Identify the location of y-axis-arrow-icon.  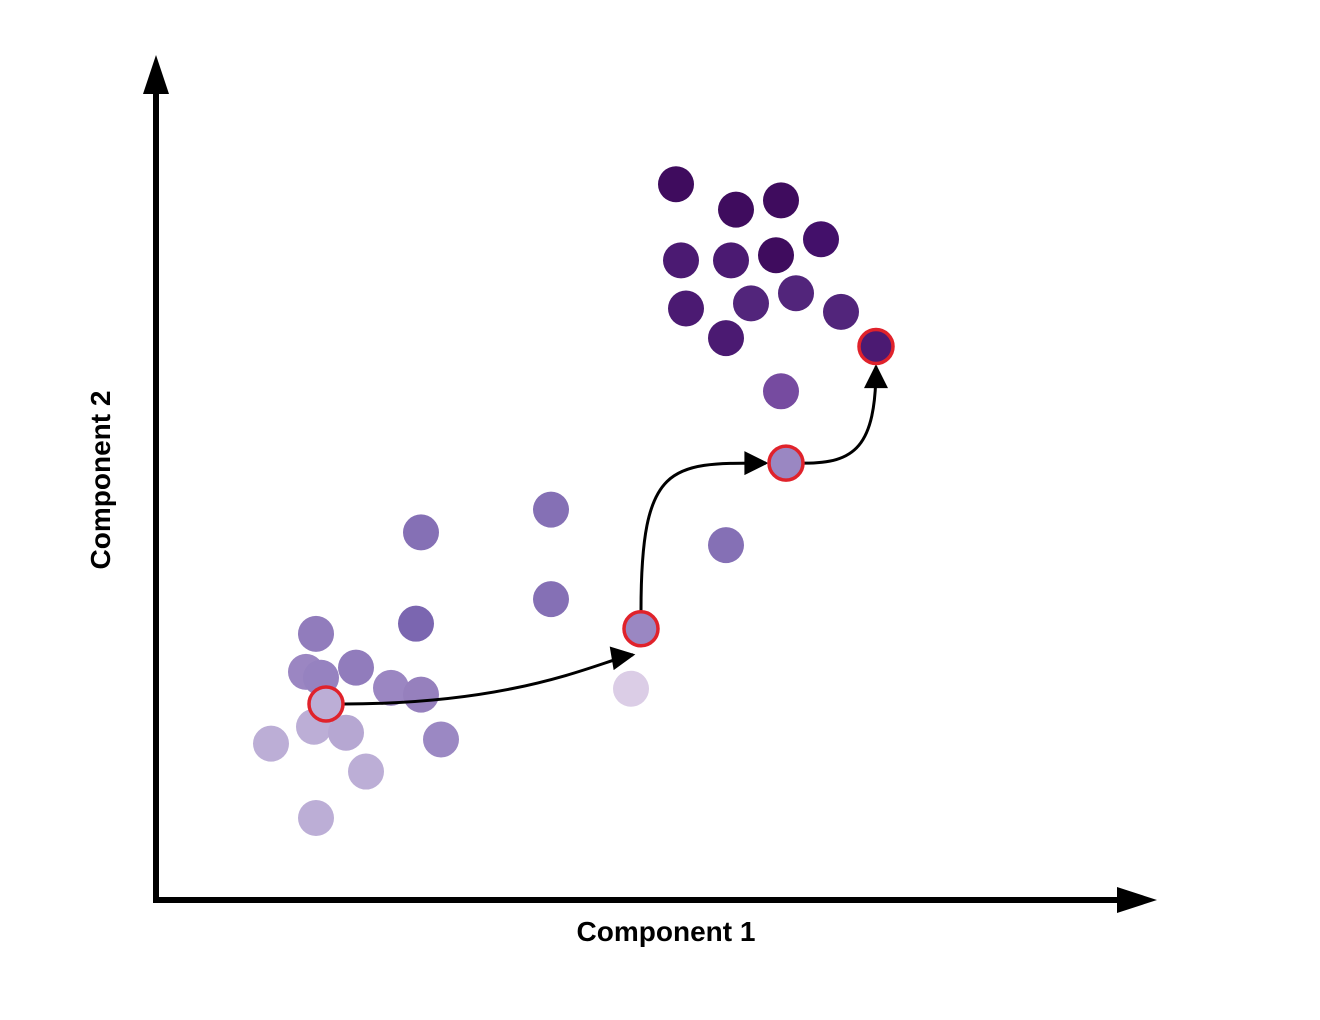
(156, 74).